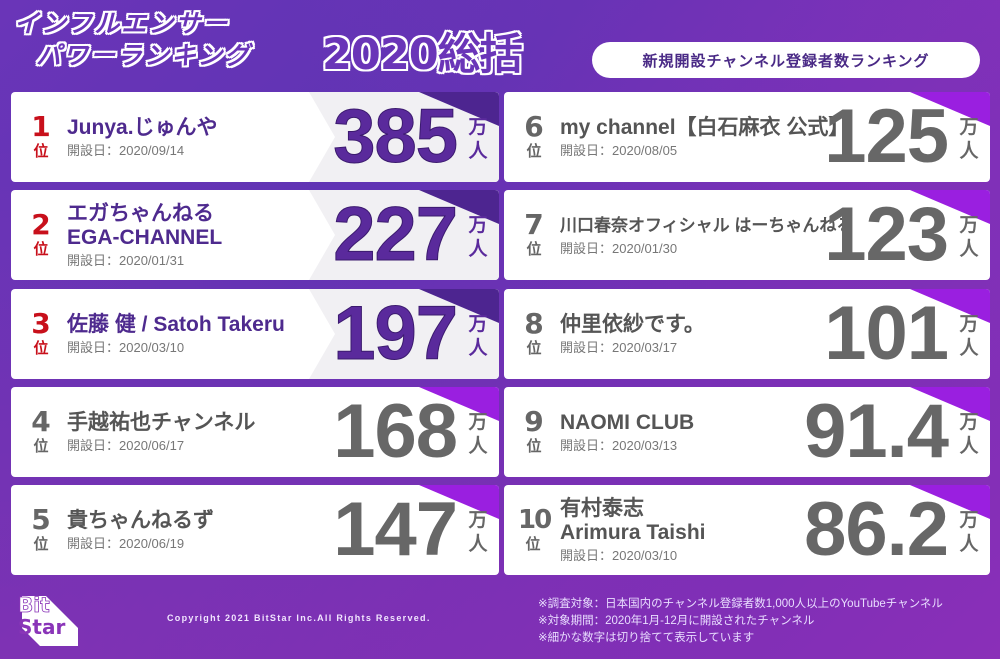  I want to click on channel-name: 有村泰志, so click(602, 508).